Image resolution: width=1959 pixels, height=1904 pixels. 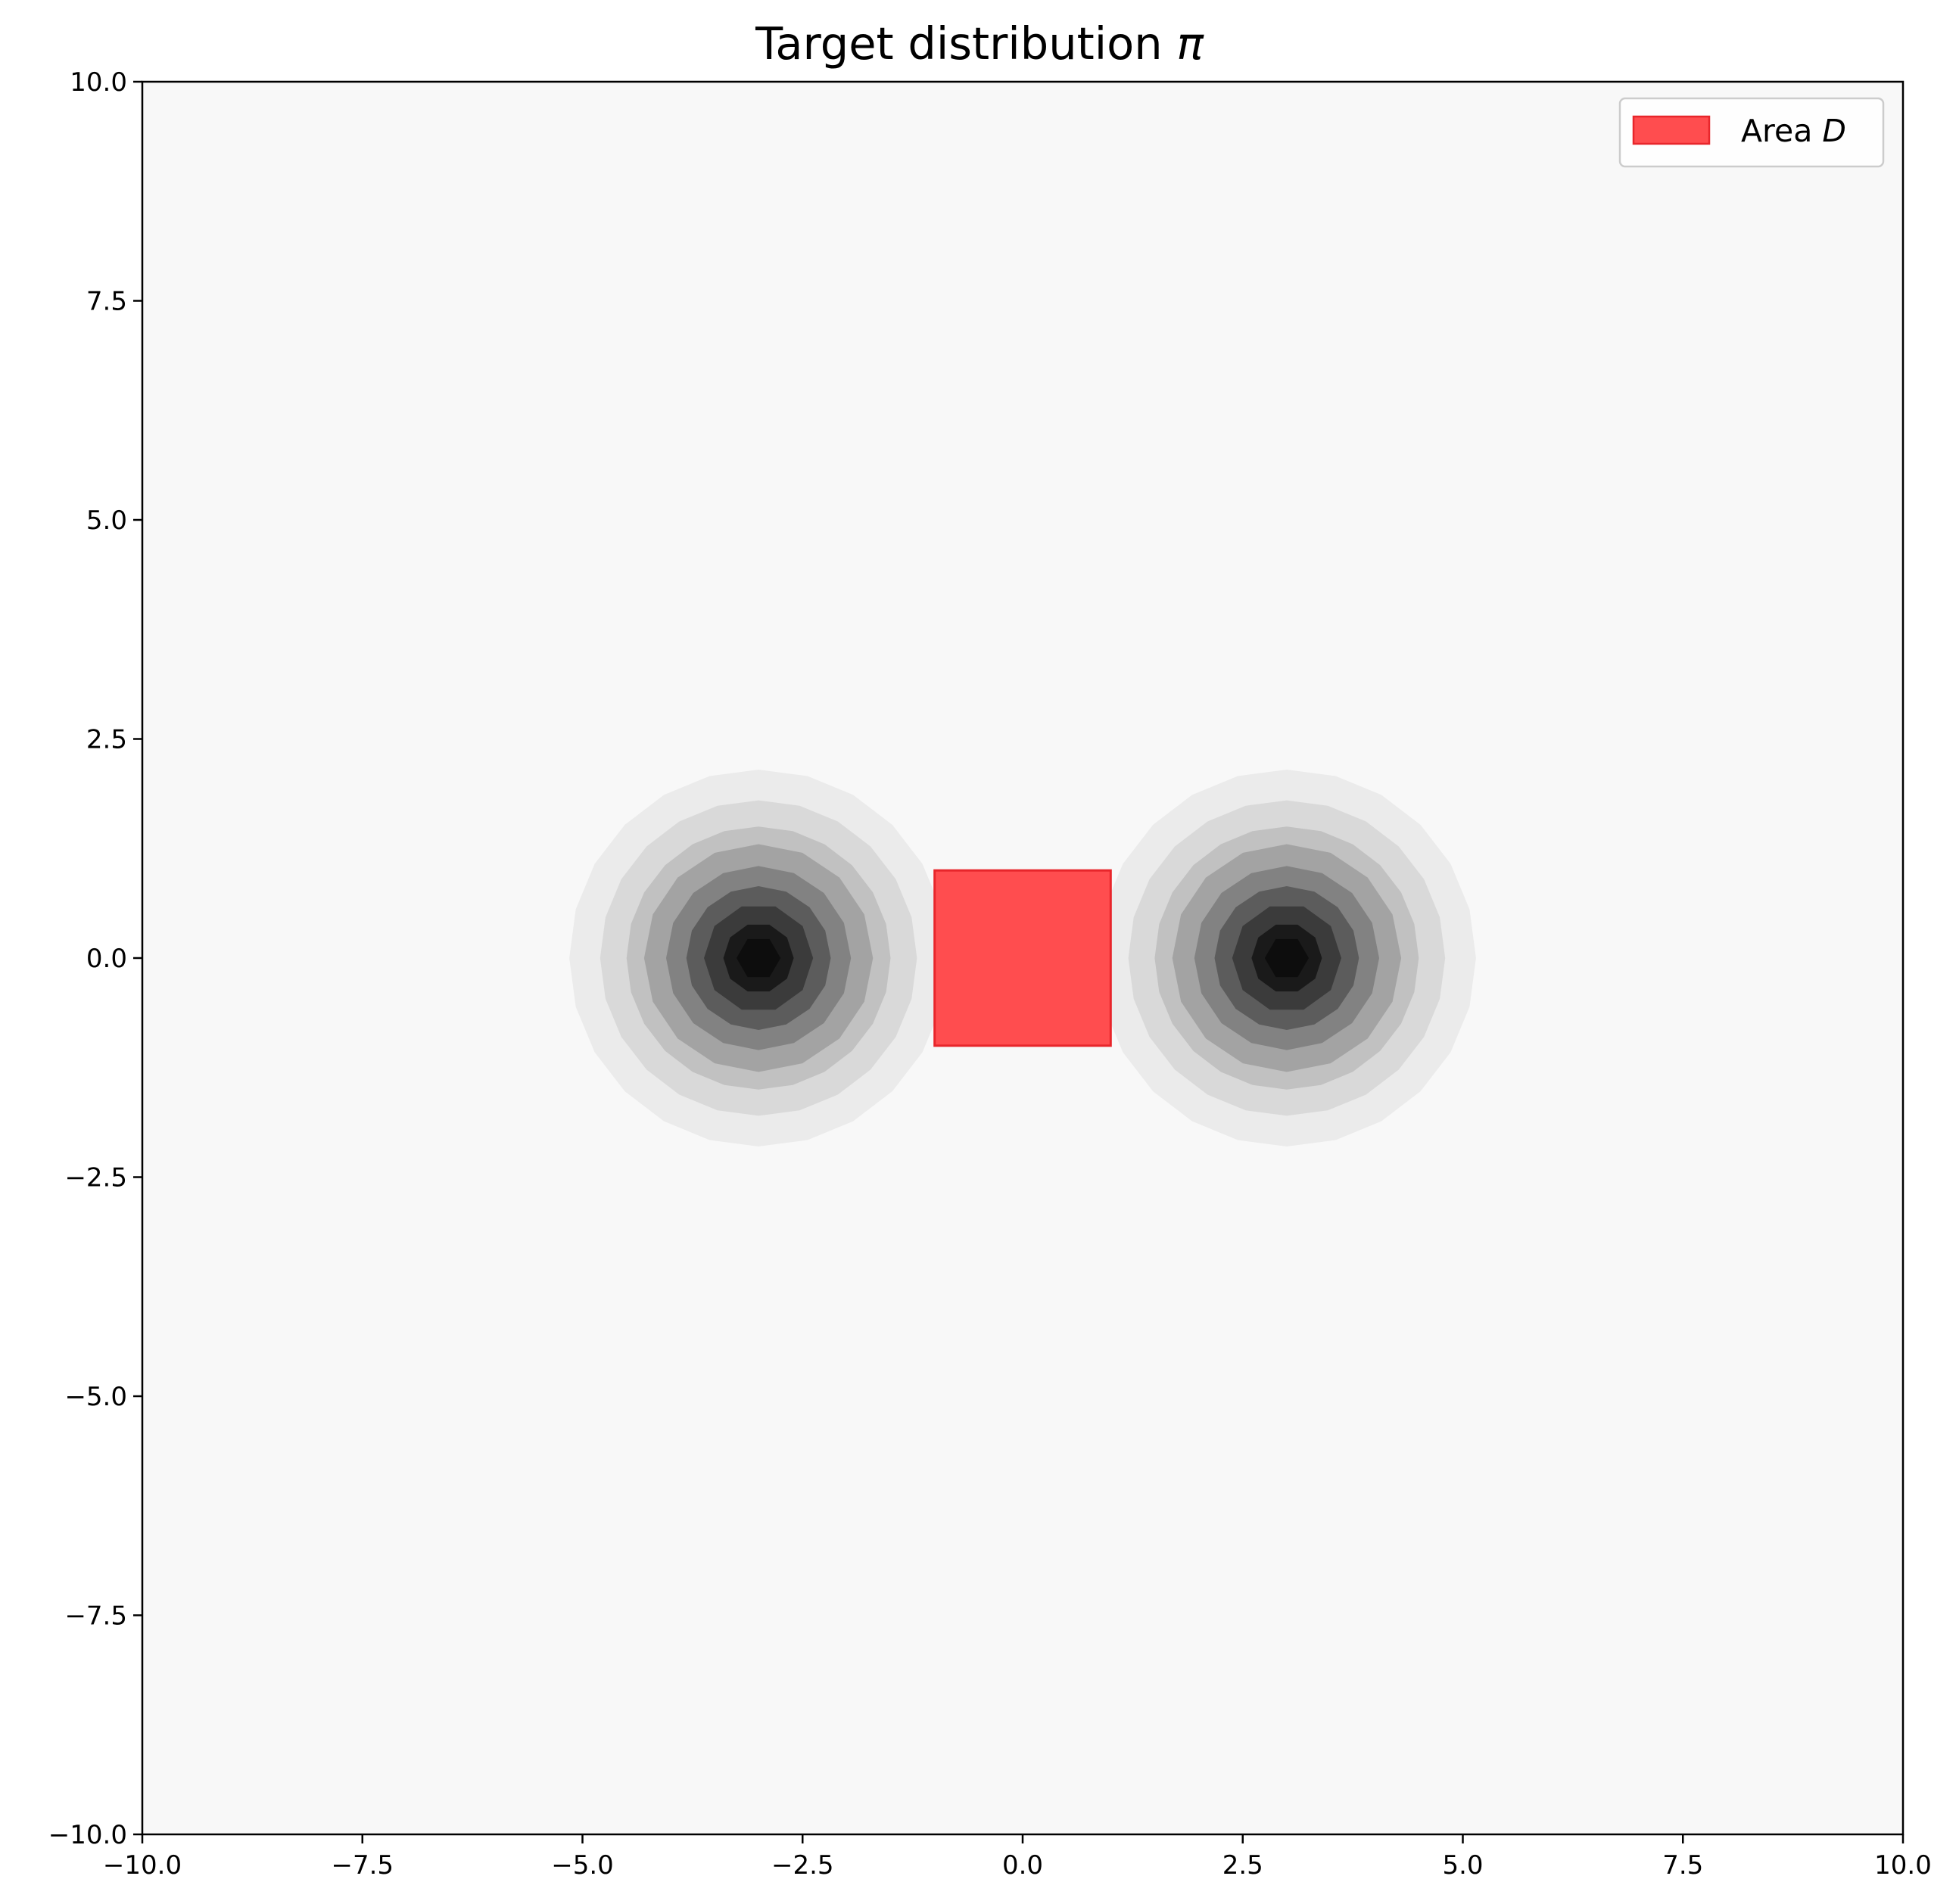 I want to click on x-tick-label: −5.0, so click(x=583, y=1865).